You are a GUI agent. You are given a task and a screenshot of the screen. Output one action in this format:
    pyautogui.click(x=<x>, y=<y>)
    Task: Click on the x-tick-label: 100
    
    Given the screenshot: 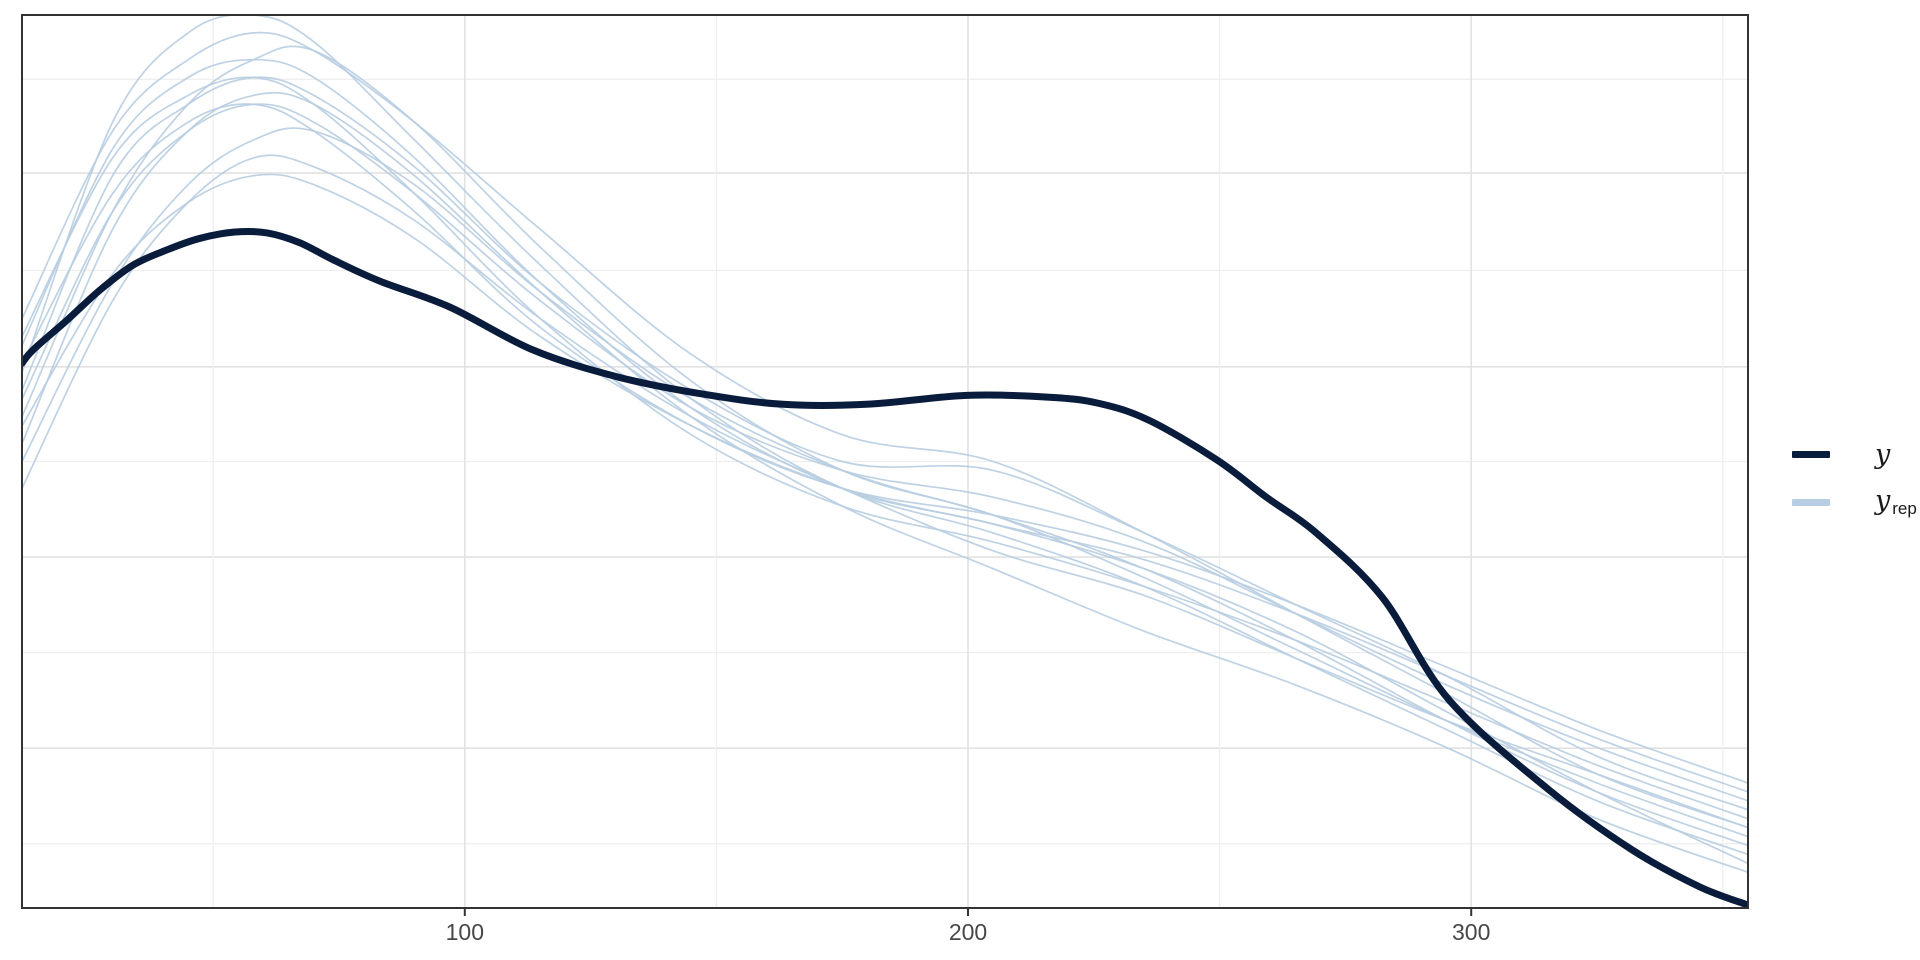 What is the action you would take?
    pyautogui.click(x=465, y=932)
    